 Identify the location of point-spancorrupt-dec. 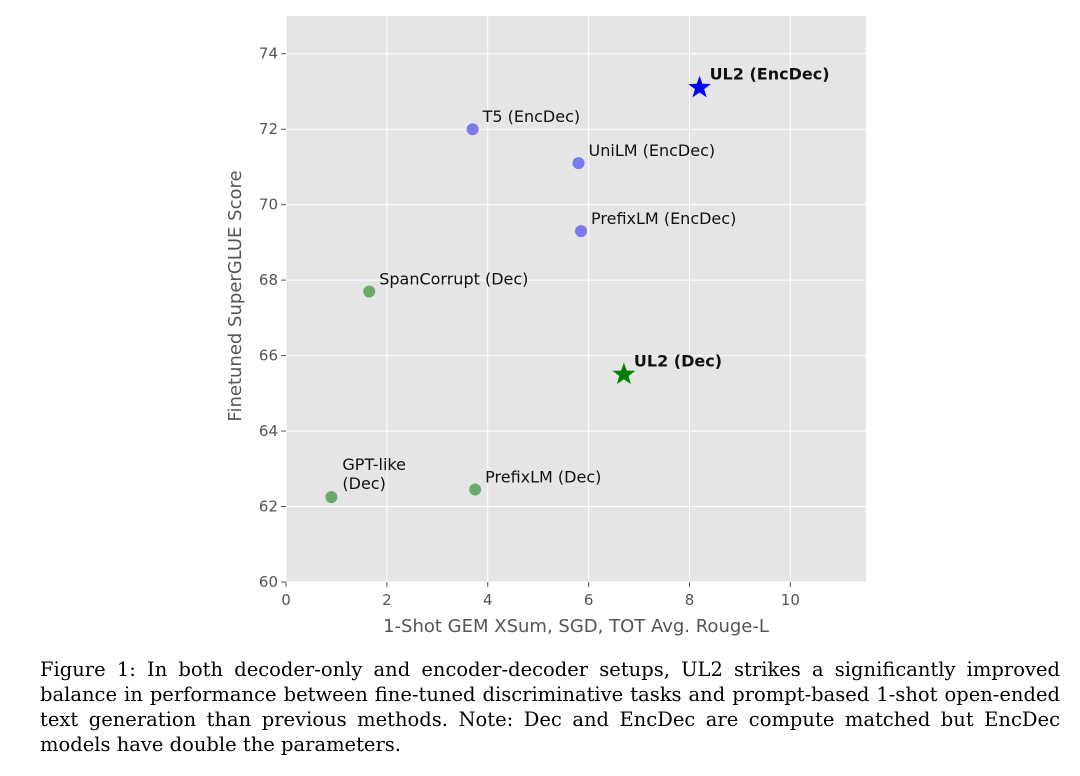
(369, 291).